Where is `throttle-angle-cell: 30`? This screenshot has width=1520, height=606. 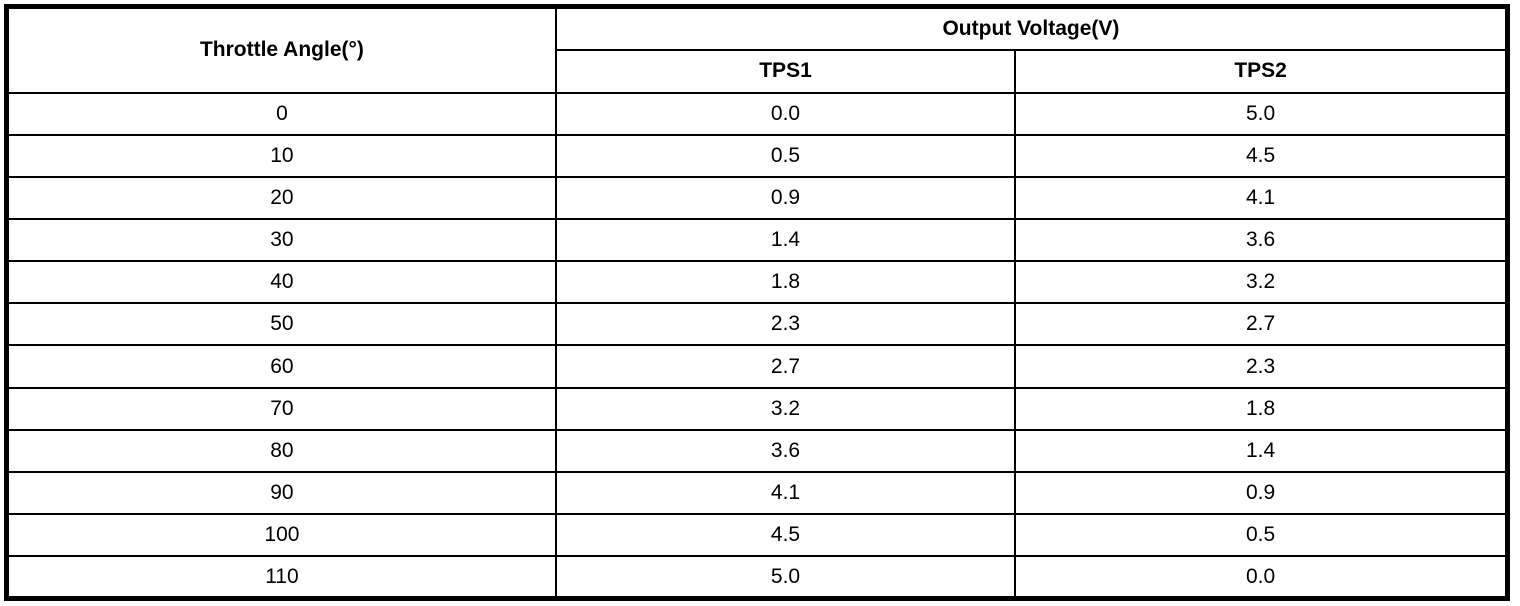
throttle-angle-cell: 30 is located at coordinates (281, 240).